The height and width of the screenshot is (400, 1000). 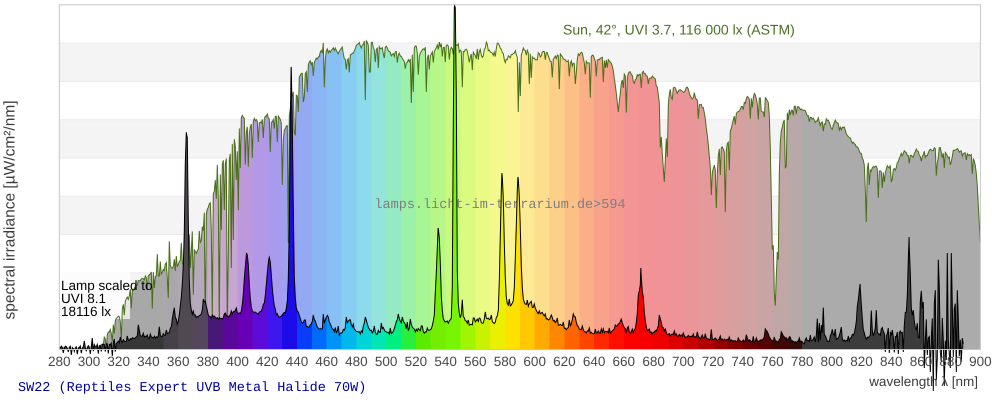 I want to click on svg-text: 400, so click(x=237, y=361).